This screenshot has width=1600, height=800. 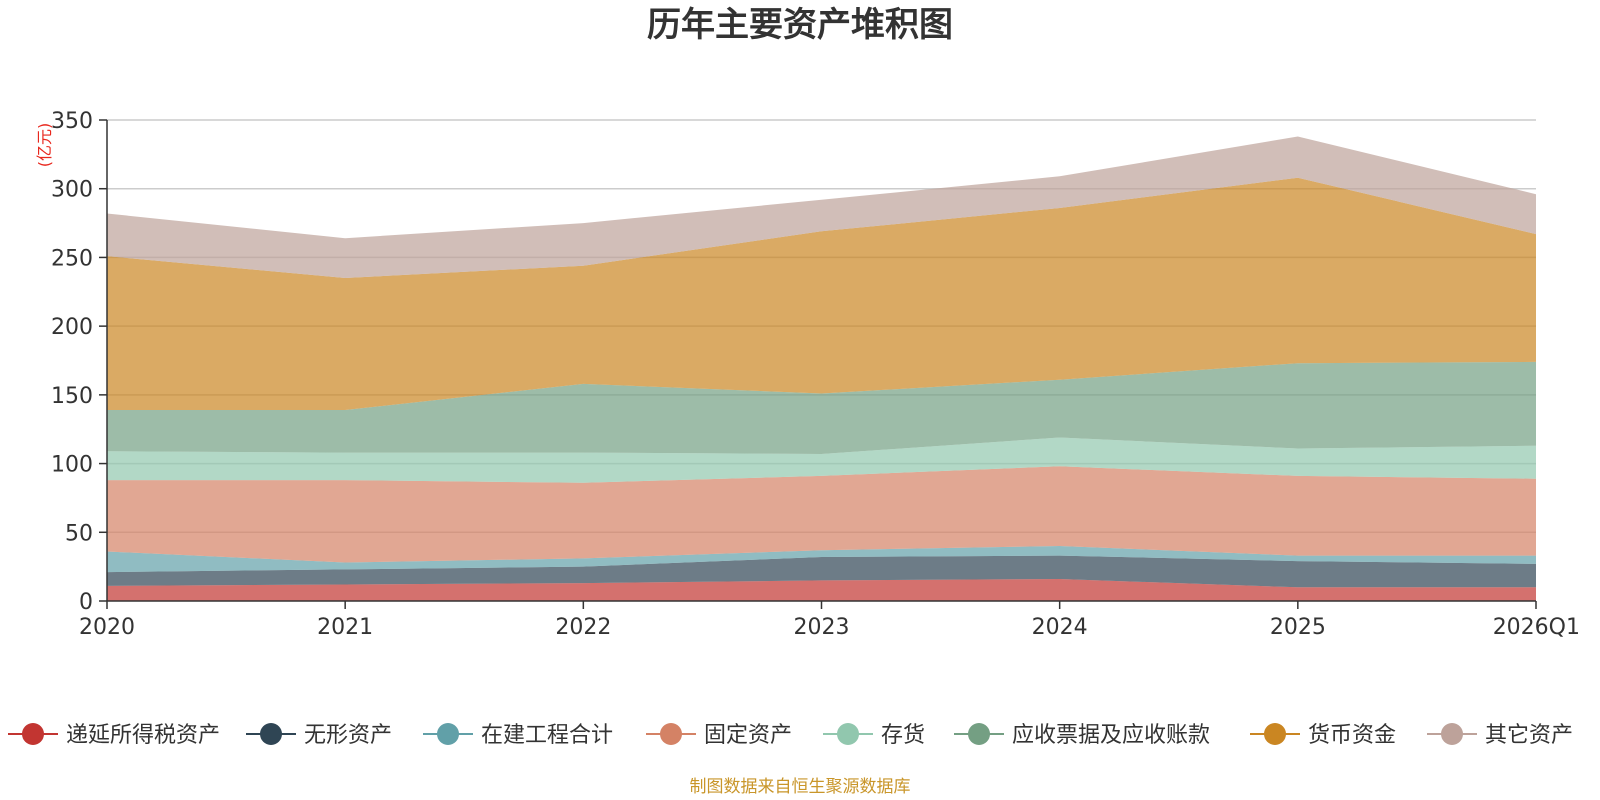 I want to click on x-tick-label: 2022, so click(x=583, y=627).